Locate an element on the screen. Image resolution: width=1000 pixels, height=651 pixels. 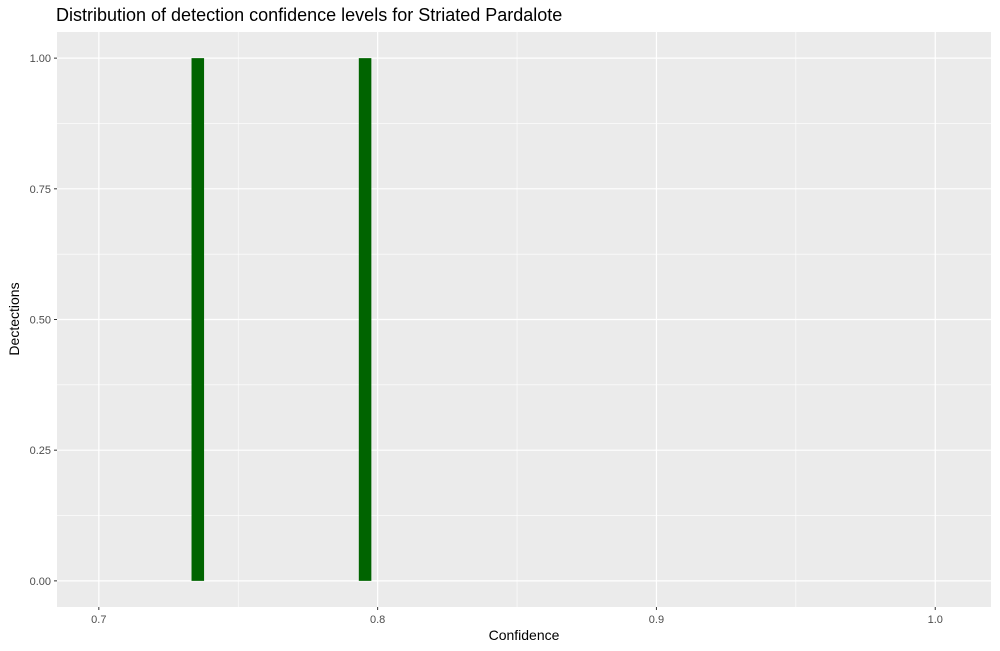
bars is located at coordinates (281, 319).